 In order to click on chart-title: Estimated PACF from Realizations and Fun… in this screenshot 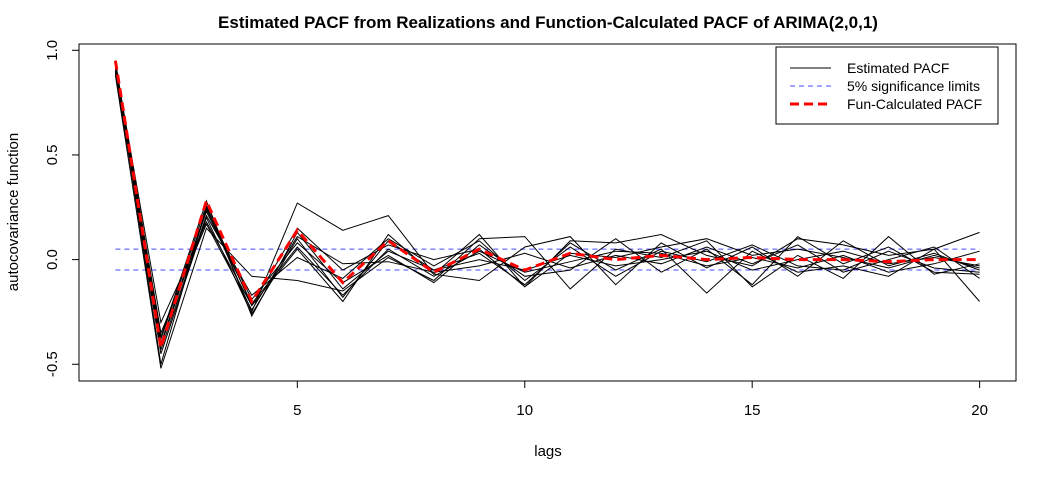, I will do `click(548, 22)`.